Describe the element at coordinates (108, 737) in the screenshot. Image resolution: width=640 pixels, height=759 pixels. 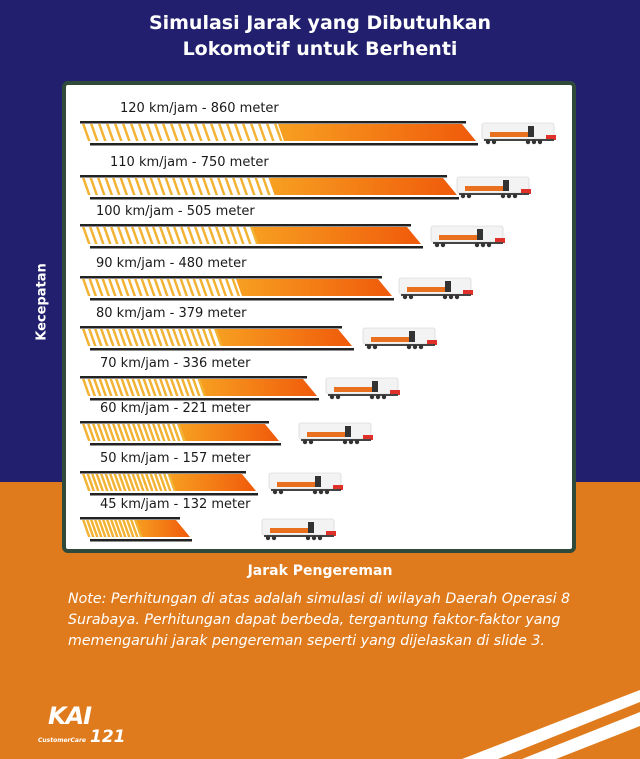
I see `logo-number: 121` at that location.